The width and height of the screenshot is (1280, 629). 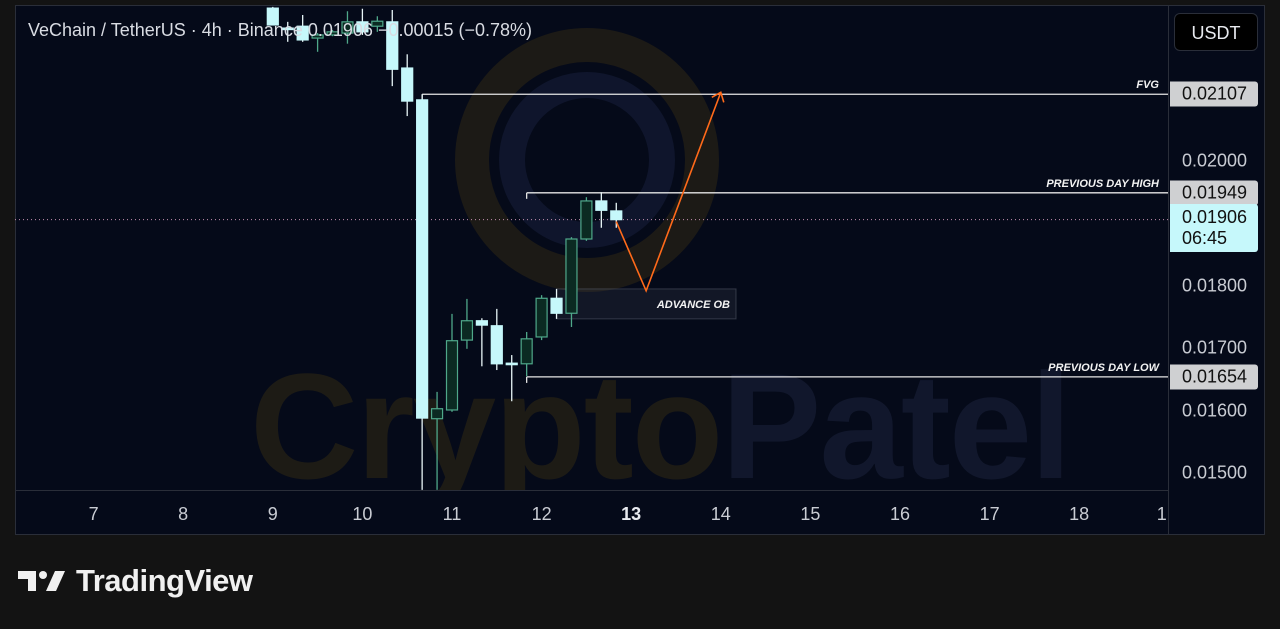 What do you see at coordinates (1216, 270) in the screenshot?
I see `price-axis` at bounding box center [1216, 270].